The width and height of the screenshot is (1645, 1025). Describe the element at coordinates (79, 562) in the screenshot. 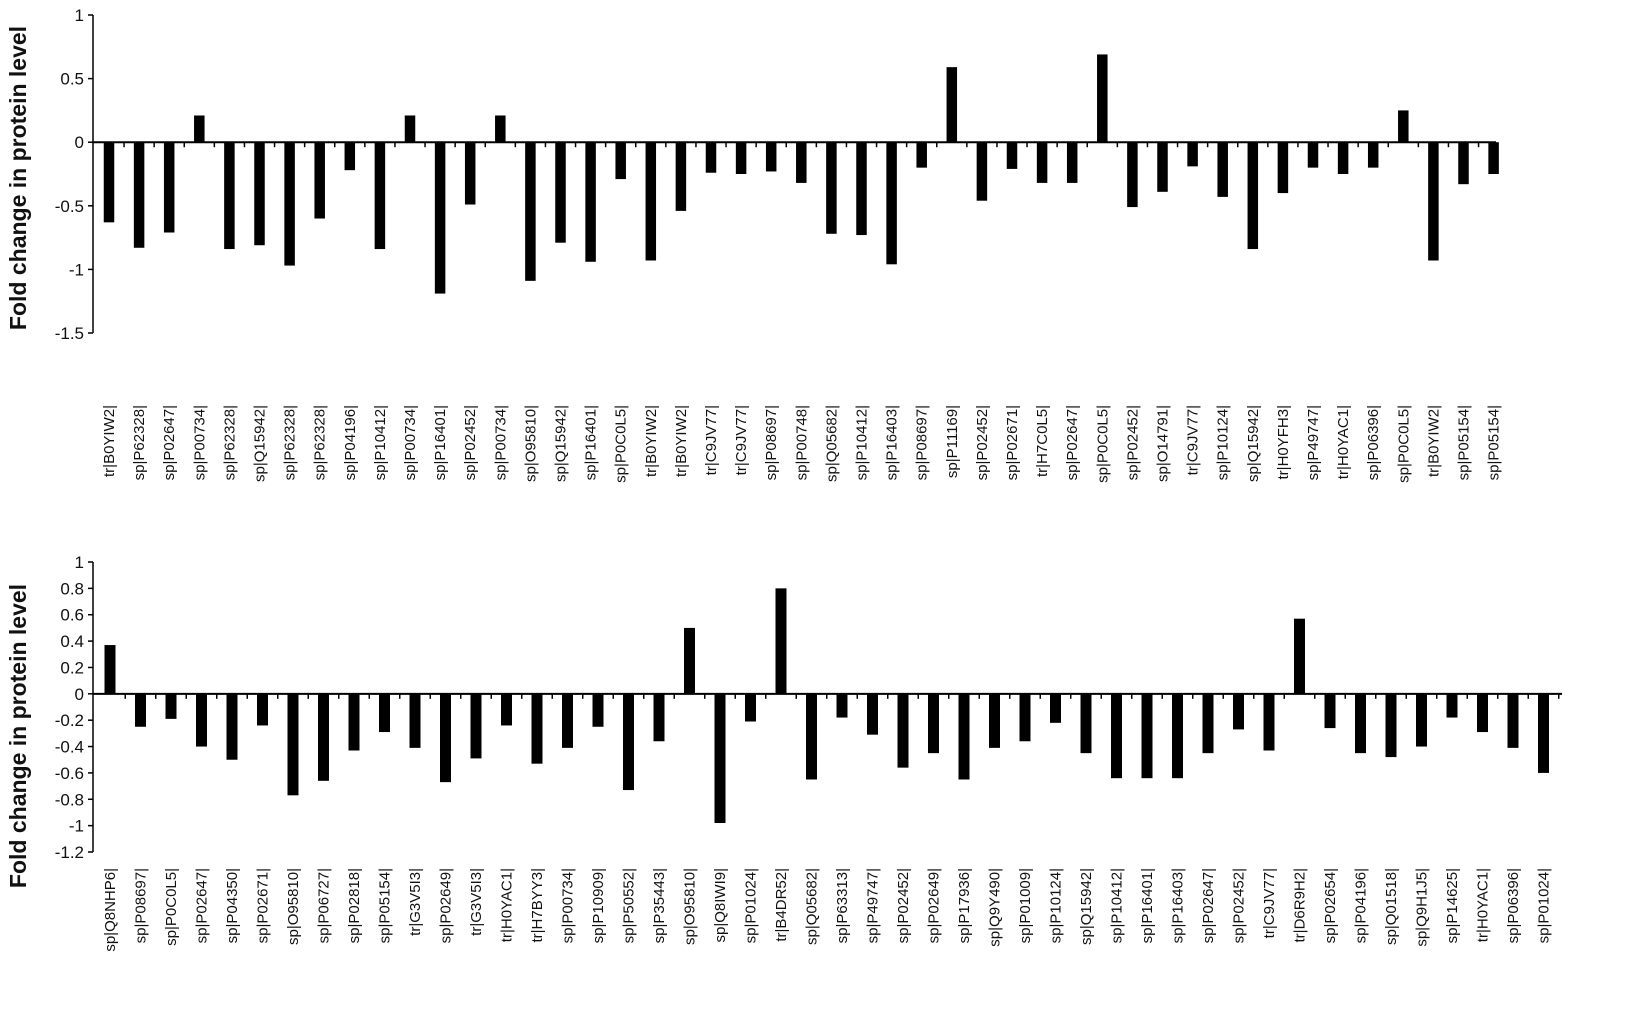

I see `y-tick-label: 1` at that location.